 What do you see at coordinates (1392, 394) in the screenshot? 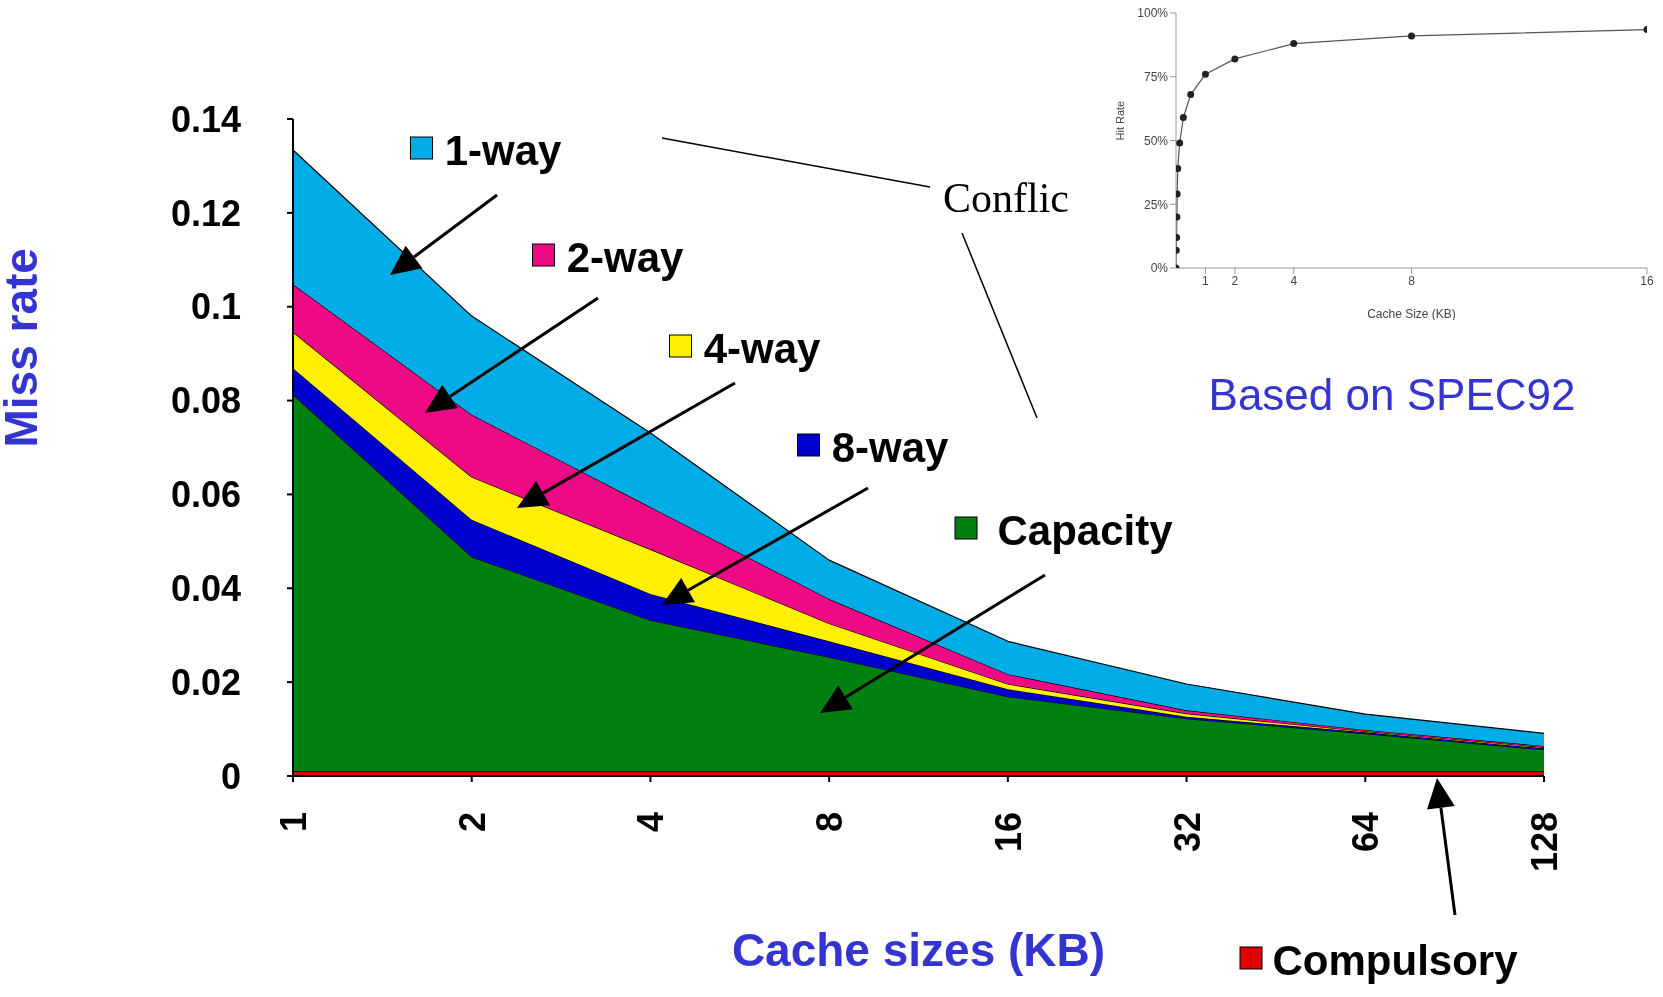
I see `annotation: Based on SPEC92` at bounding box center [1392, 394].